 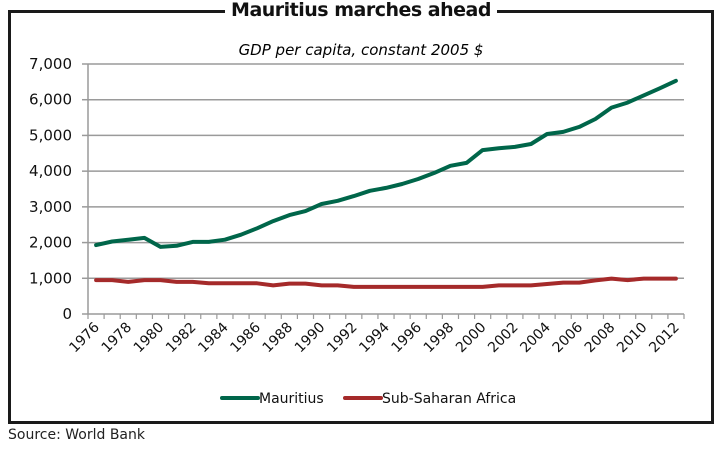 What do you see at coordinates (50, 278) in the screenshot?
I see `y-tick-label: 1,000` at bounding box center [50, 278].